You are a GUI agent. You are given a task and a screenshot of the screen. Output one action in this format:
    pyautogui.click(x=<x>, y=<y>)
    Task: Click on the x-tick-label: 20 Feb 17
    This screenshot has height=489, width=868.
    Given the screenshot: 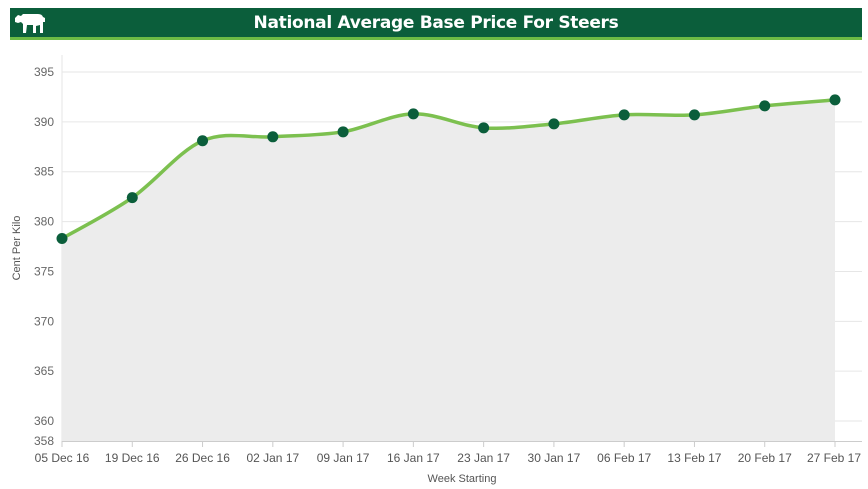 What is the action you would take?
    pyautogui.click(x=765, y=458)
    